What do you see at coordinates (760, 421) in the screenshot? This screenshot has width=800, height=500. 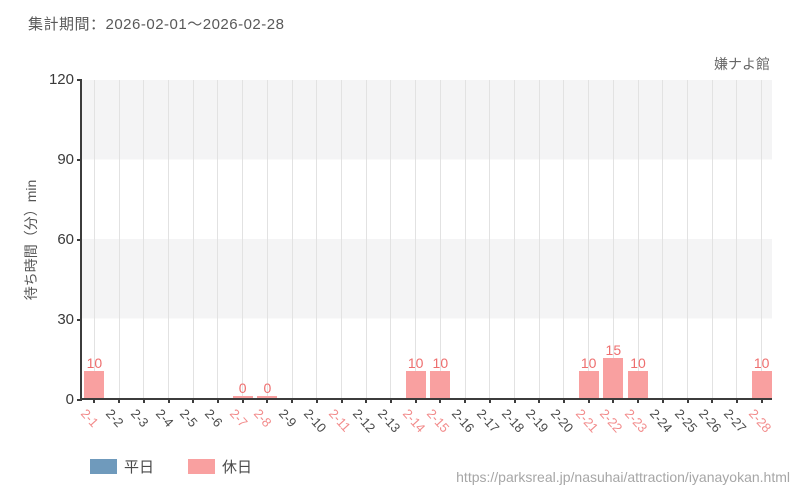 I see `x-tick-label: 2-28` at bounding box center [760, 421].